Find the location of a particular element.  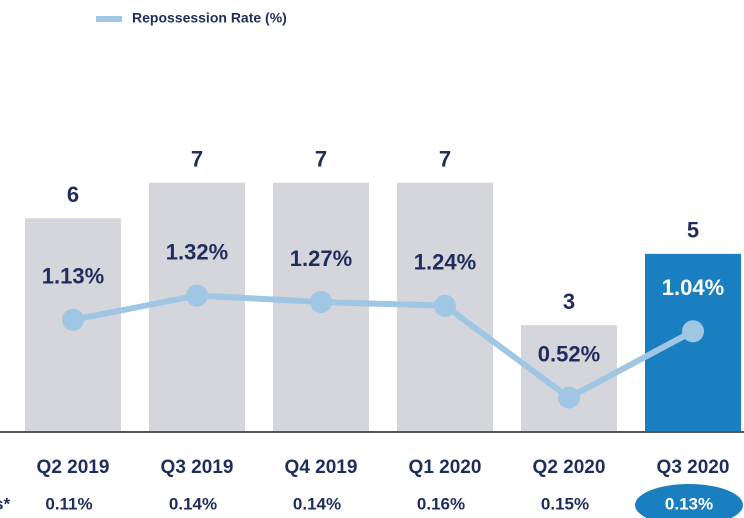

line-value-label: 1.13% is located at coordinates (73, 276).